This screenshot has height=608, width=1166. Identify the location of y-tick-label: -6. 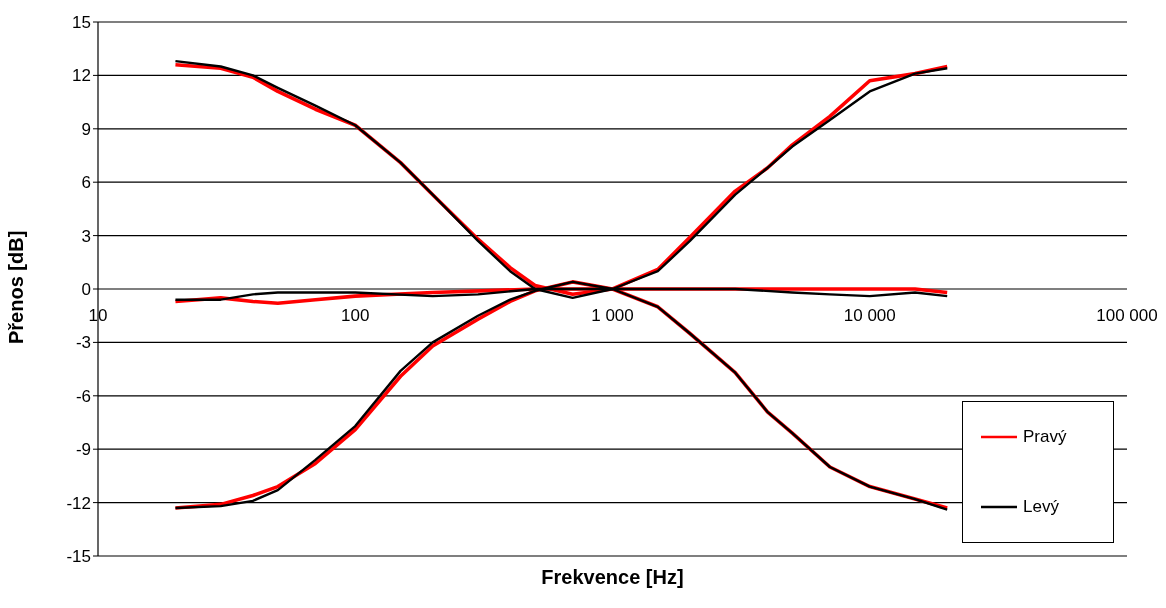
(83, 396).